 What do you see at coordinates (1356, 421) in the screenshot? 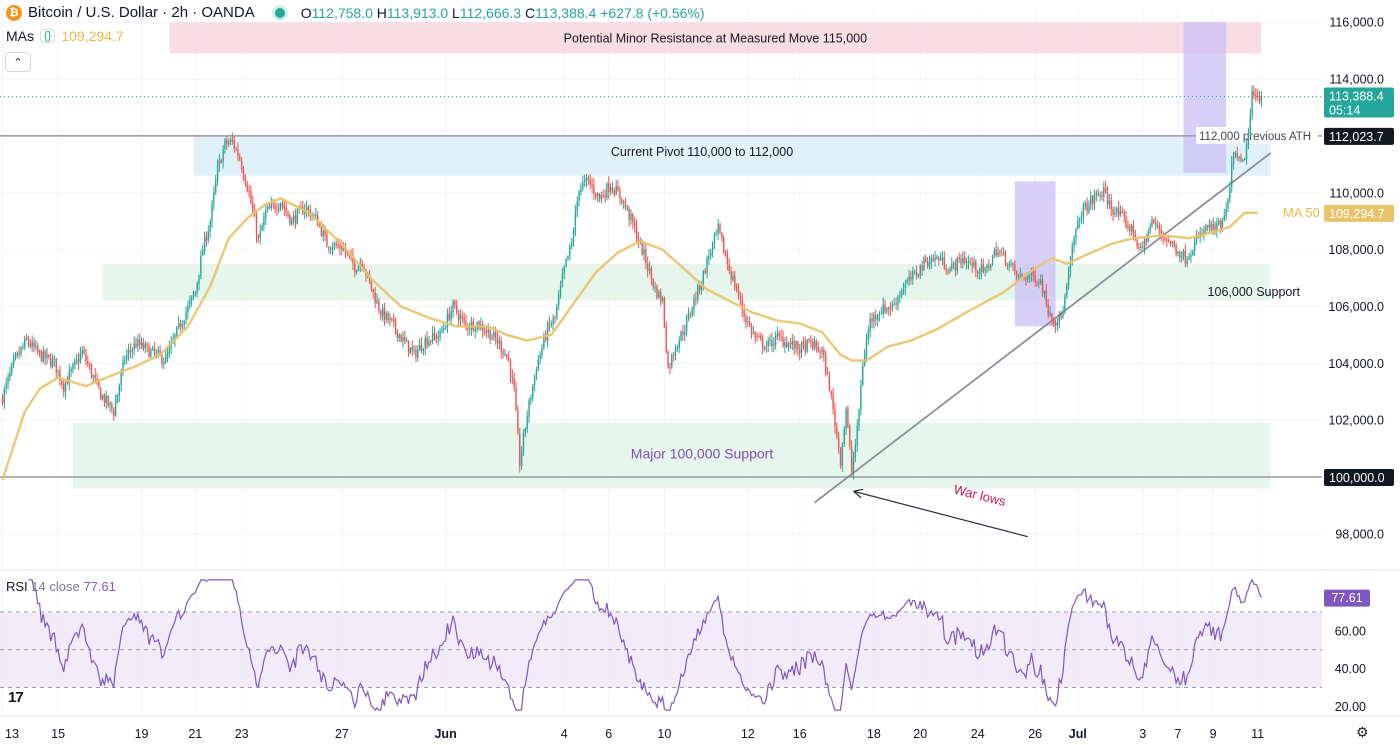
I see `price-tick-label: 102,000.0` at bounding box center [1356, 421].